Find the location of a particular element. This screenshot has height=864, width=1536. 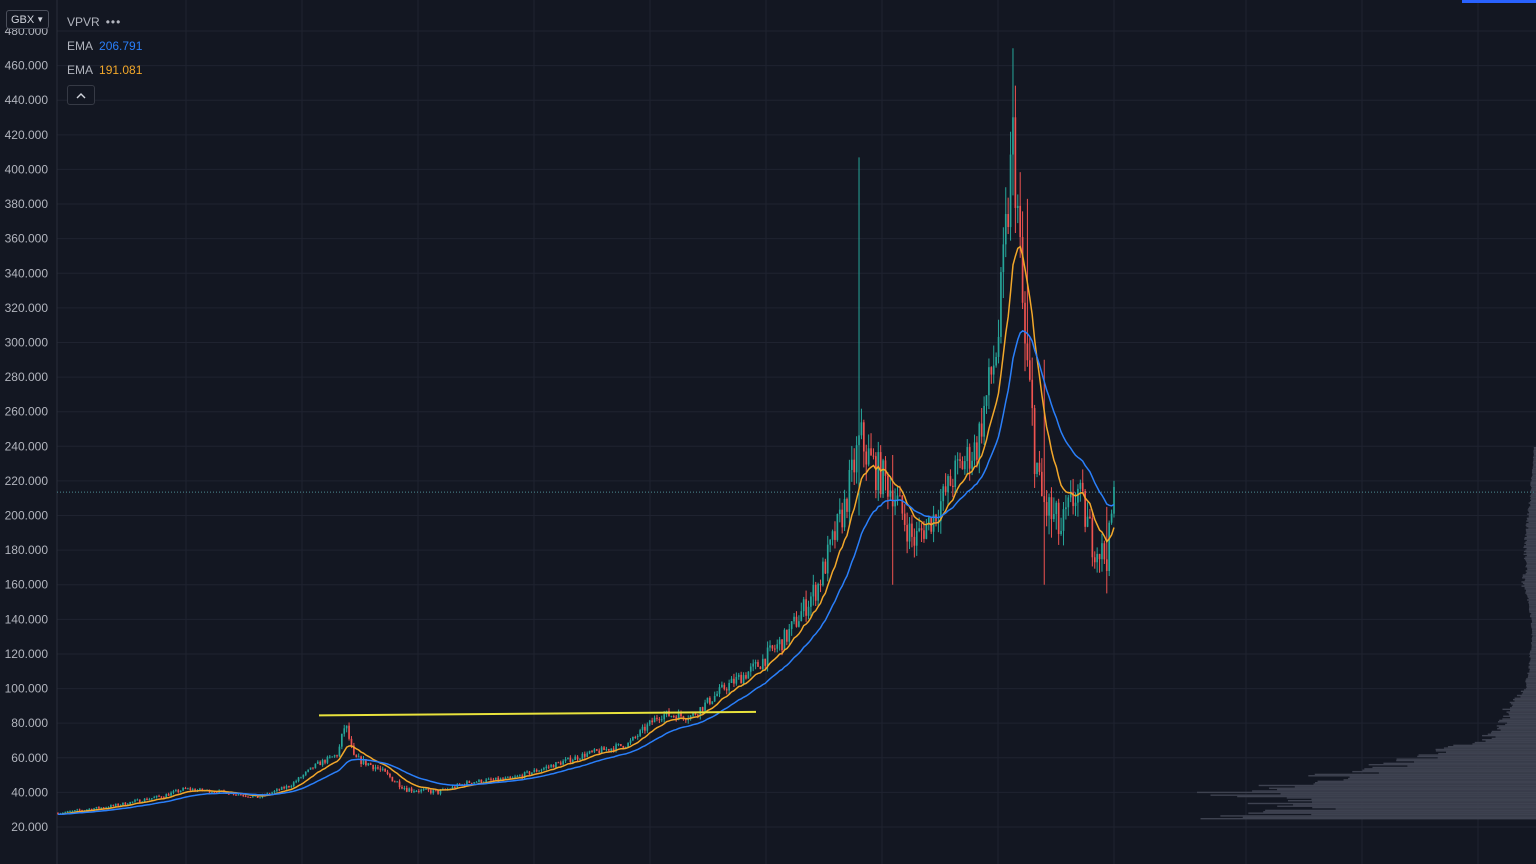

legend-row-vpvr: VPVR ••• is located at coordinates (104, 22).